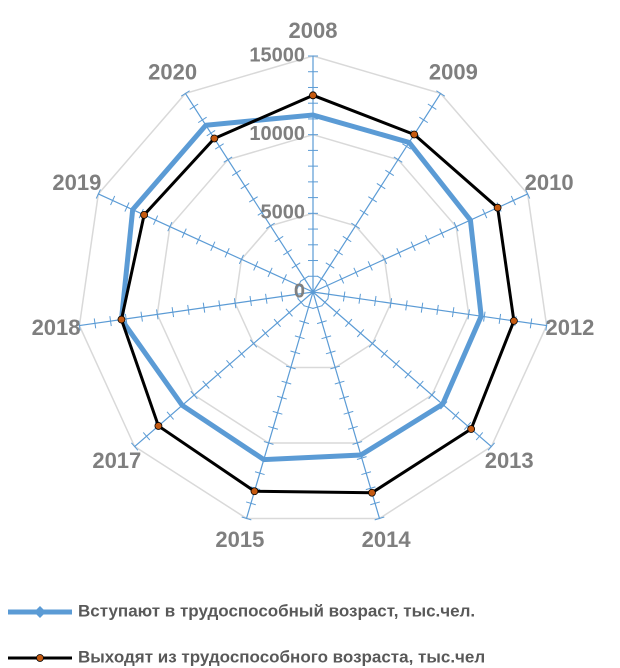 The width and height of the screenshot is (620, 668). Describe the element at coordinates (76, 182) in the screenshot. I see `category-label: 2019` at that location.